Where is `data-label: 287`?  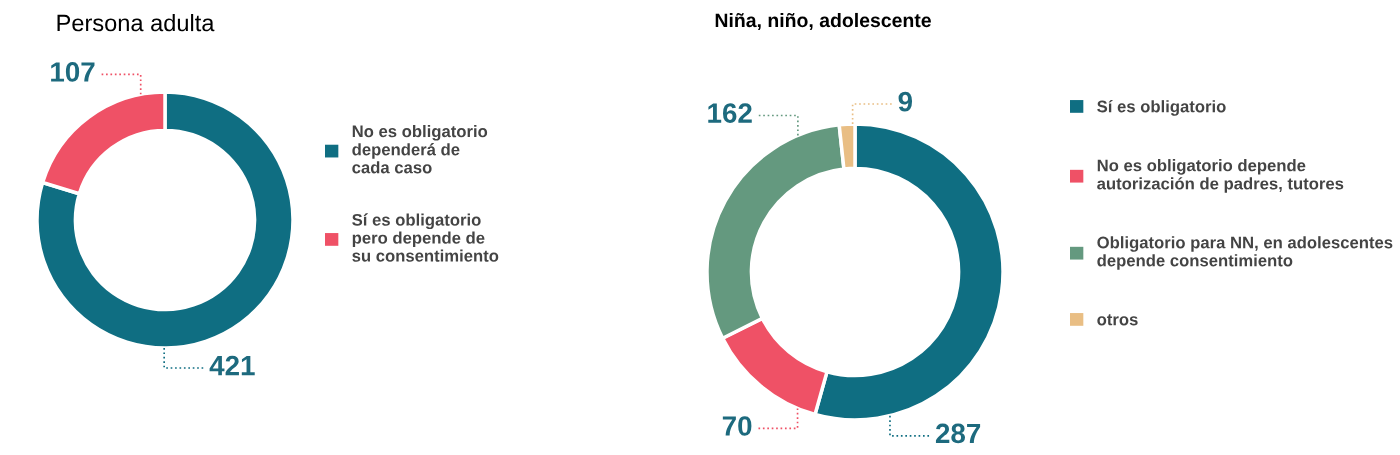 data-label: 287 is located at coordinates (958, 433).